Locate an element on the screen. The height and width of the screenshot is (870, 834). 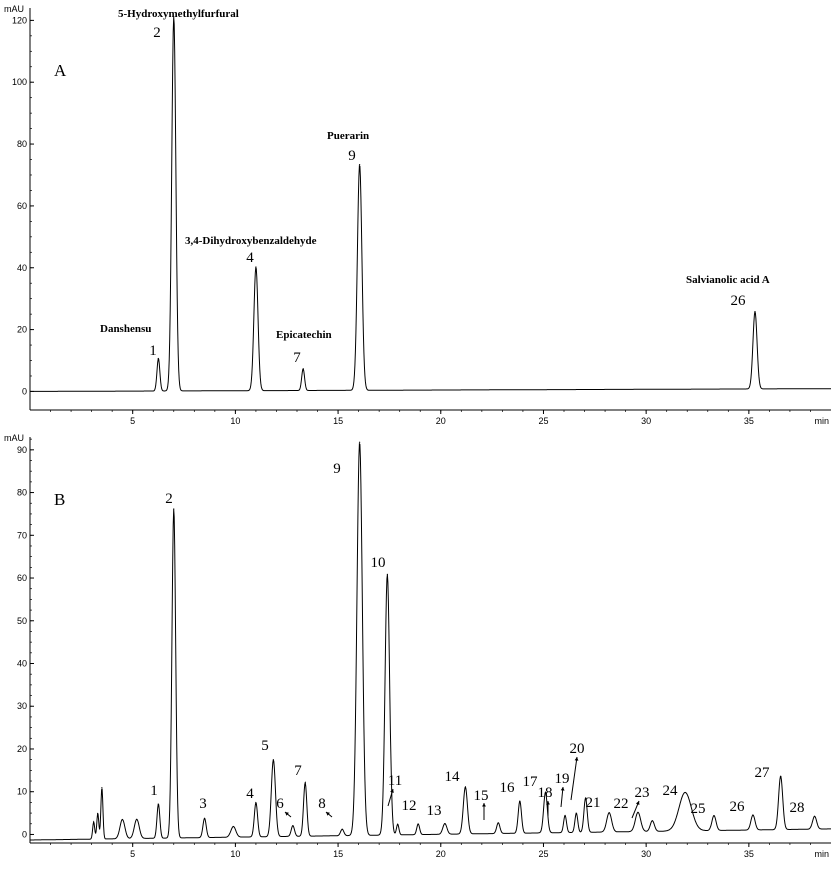
p1-x-tick-label: 5 is located at coordinates (132, 854).